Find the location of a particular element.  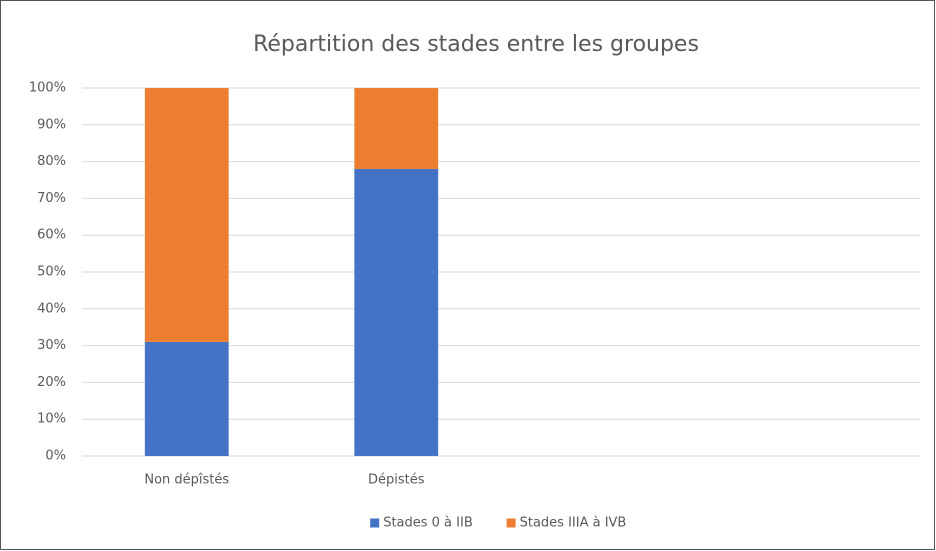

x-tick-label: Dépistés is located at coordinates (396, 480).